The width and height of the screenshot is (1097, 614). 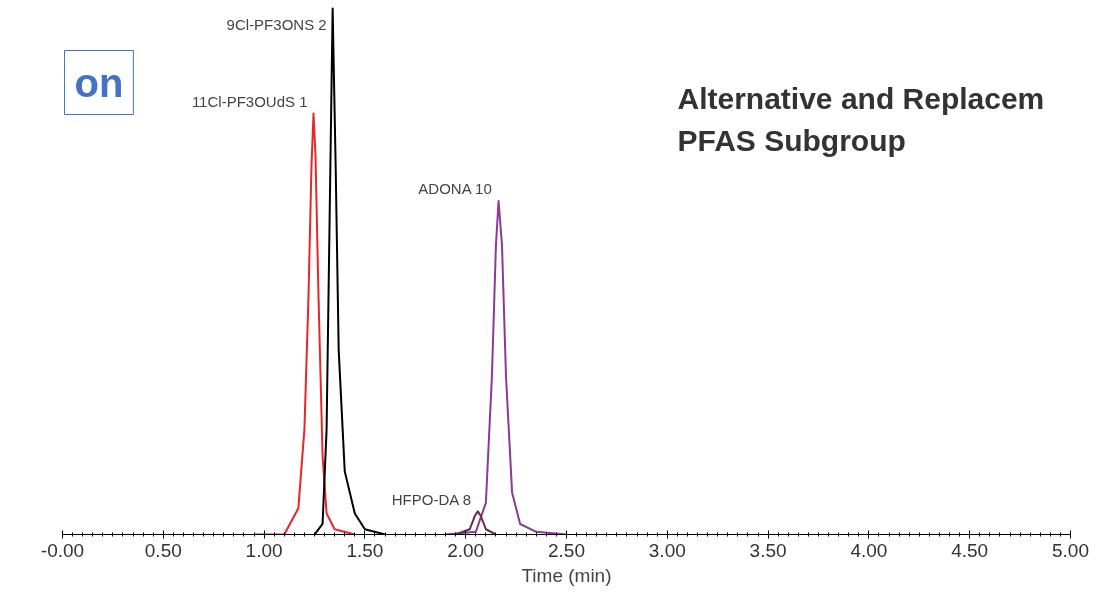 I want to click on x-tick-label: 0.50, so click(x=163, y=550).